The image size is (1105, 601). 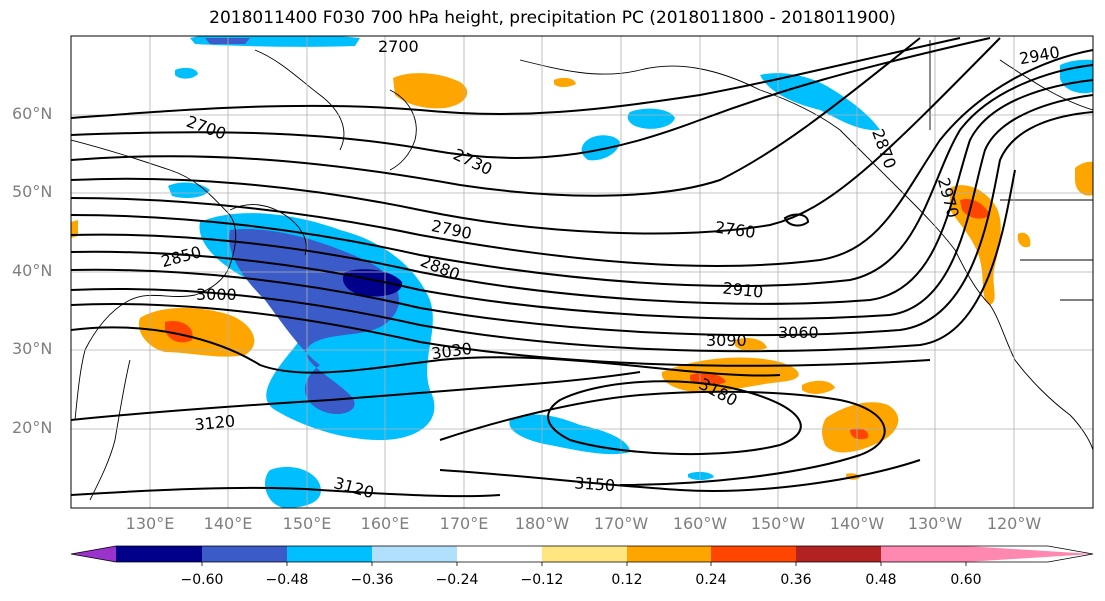 I want to click on contour-label: 3000, so click(x=216, y=294).